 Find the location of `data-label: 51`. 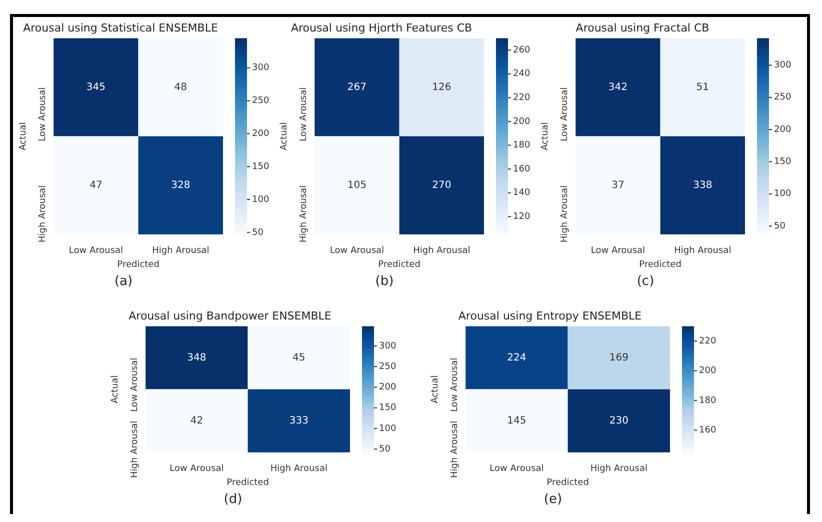

data-label: 51 is located at coordinates (703, 87).